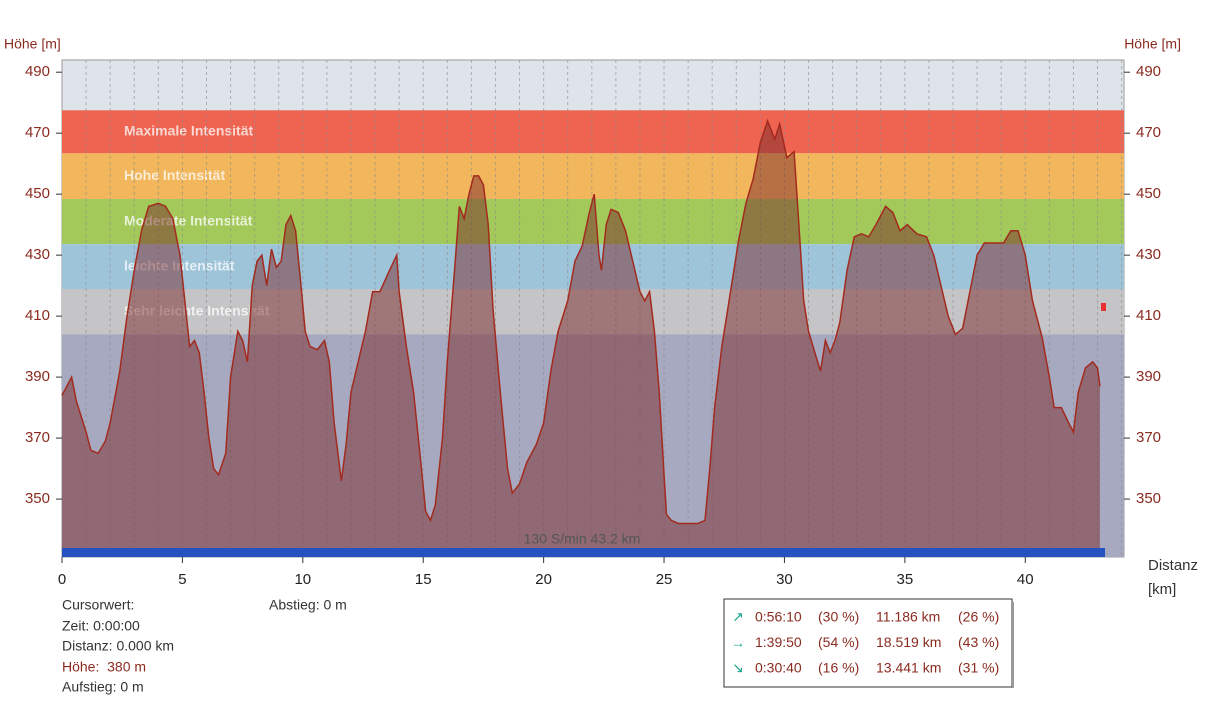  I want to click on up-icon: ↗, so click(738, 617).